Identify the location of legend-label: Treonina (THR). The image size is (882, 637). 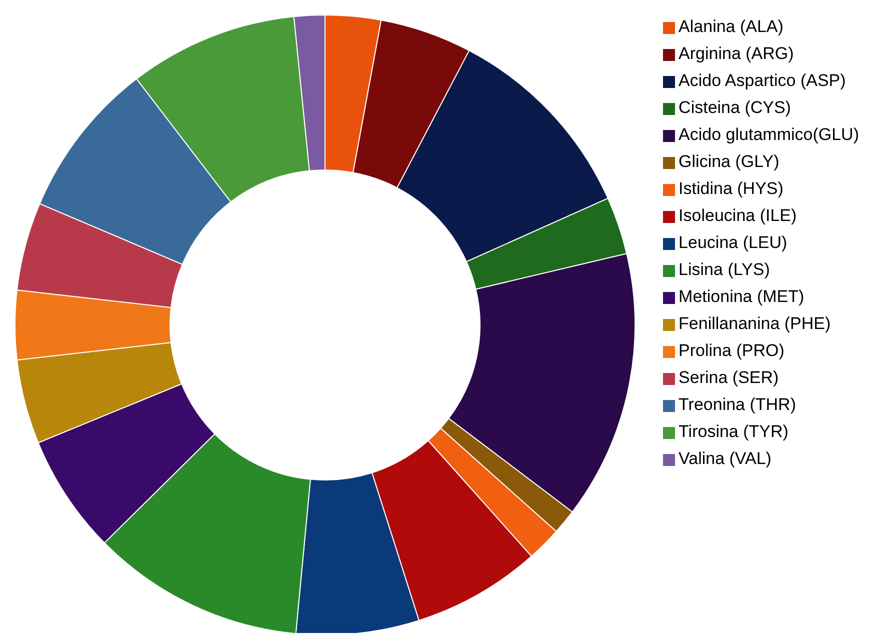
(737, 404).